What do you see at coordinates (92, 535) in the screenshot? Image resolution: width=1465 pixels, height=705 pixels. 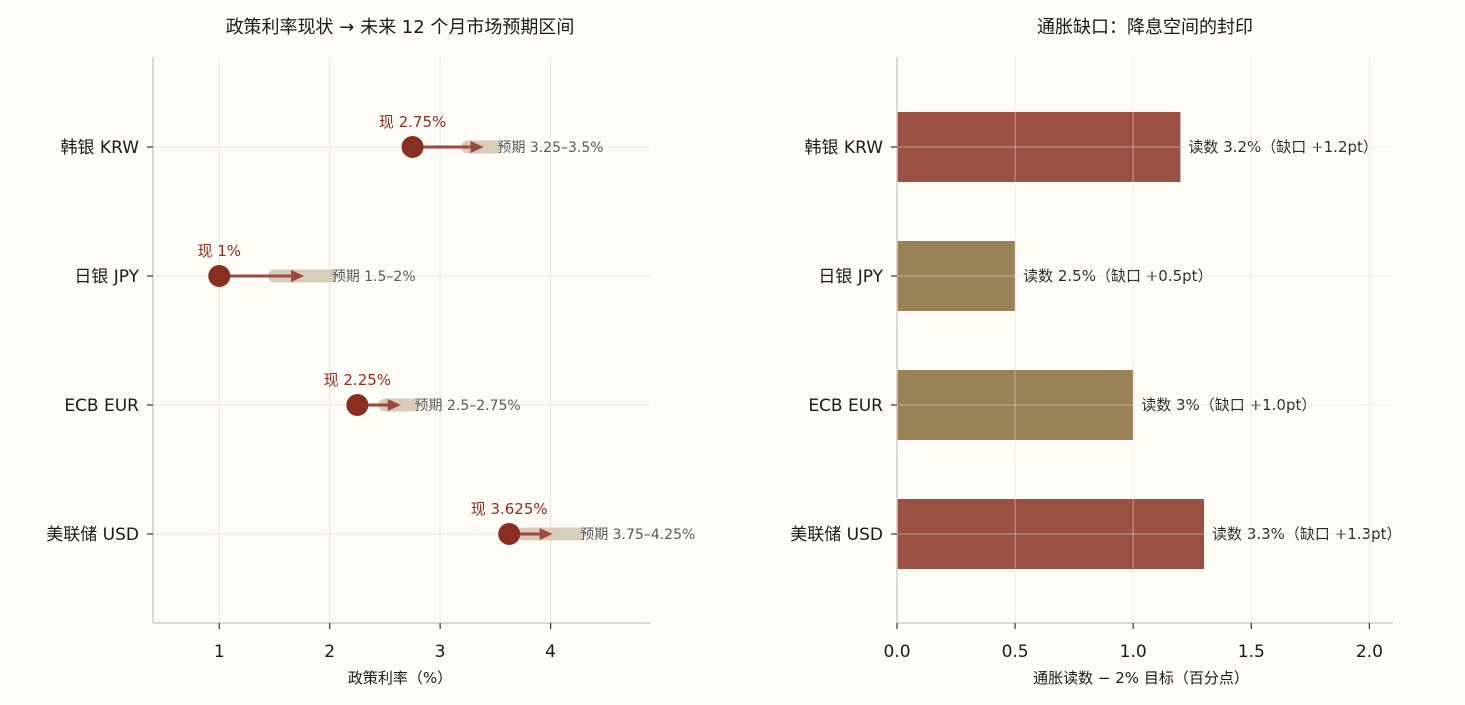 I see `left-y-tick-label: 美联储 USD` at bounding box center [92, 535].